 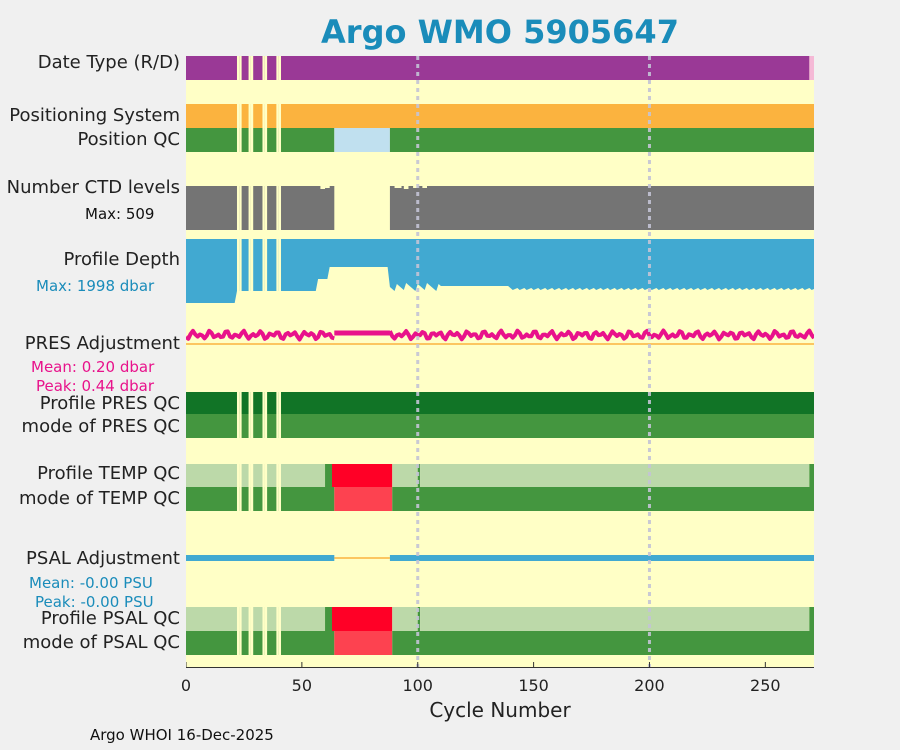 I want to click on label-mode-psal-qc: mode of PSAL QC, so click(x=101, y=642).